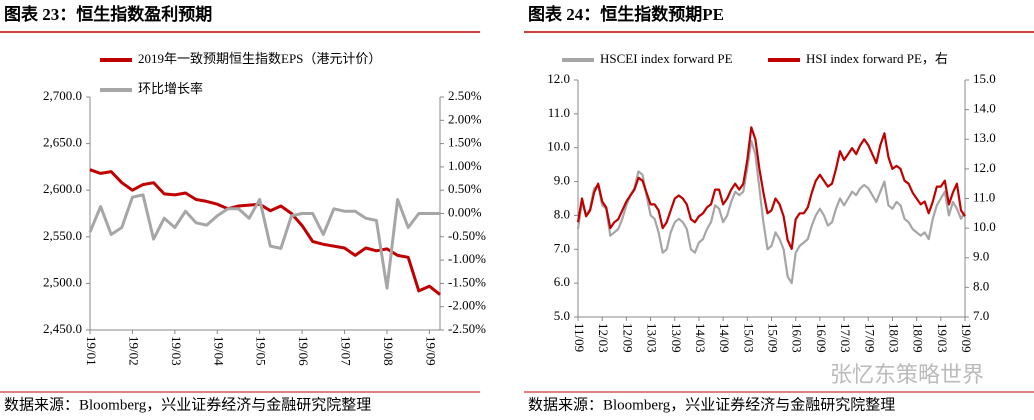  What do you see at coordinates (877, 58) in the screenshot?
I see `legend-label: HSI index forward PE，右` at bounding box center [877, 58].